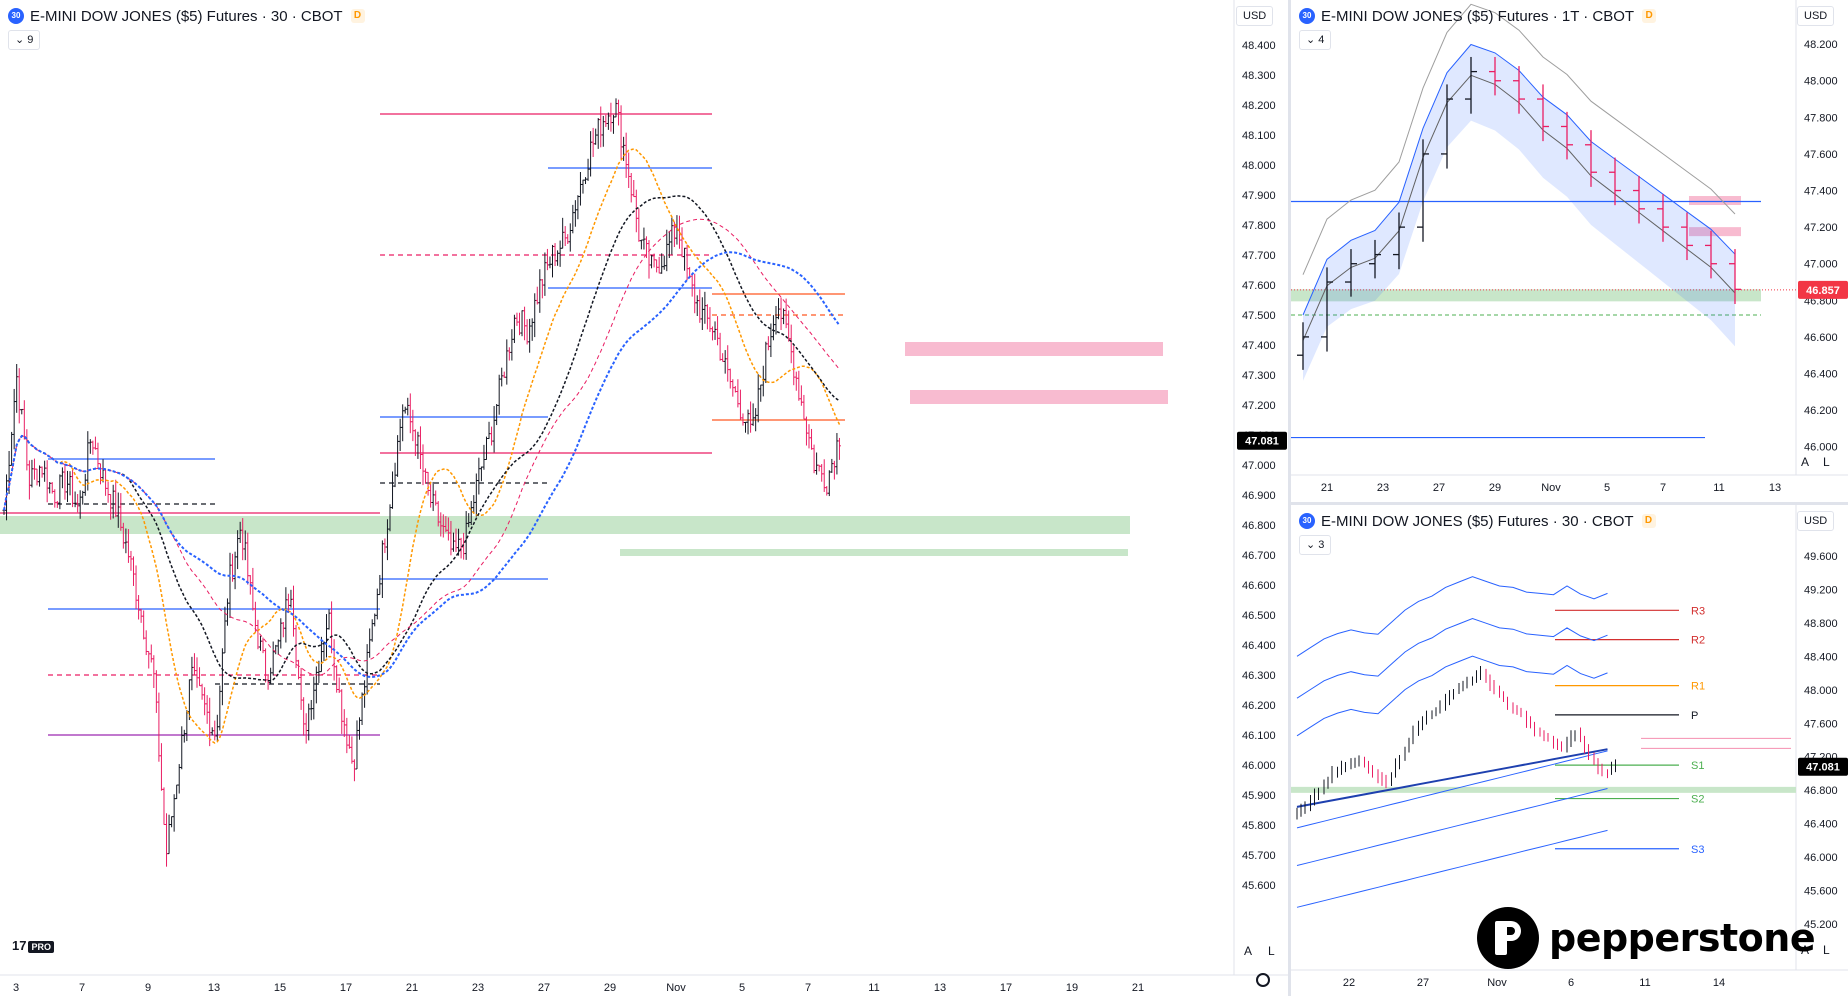  I want to click on price-tick-label: 45.800, so click(1259, 826).